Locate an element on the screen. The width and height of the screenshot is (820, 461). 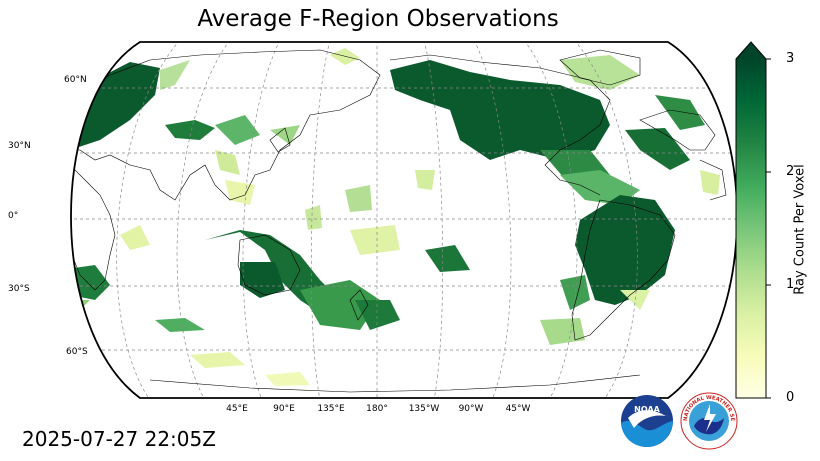
lat-label-60s: 60°S is located at coordinates (77, 352).